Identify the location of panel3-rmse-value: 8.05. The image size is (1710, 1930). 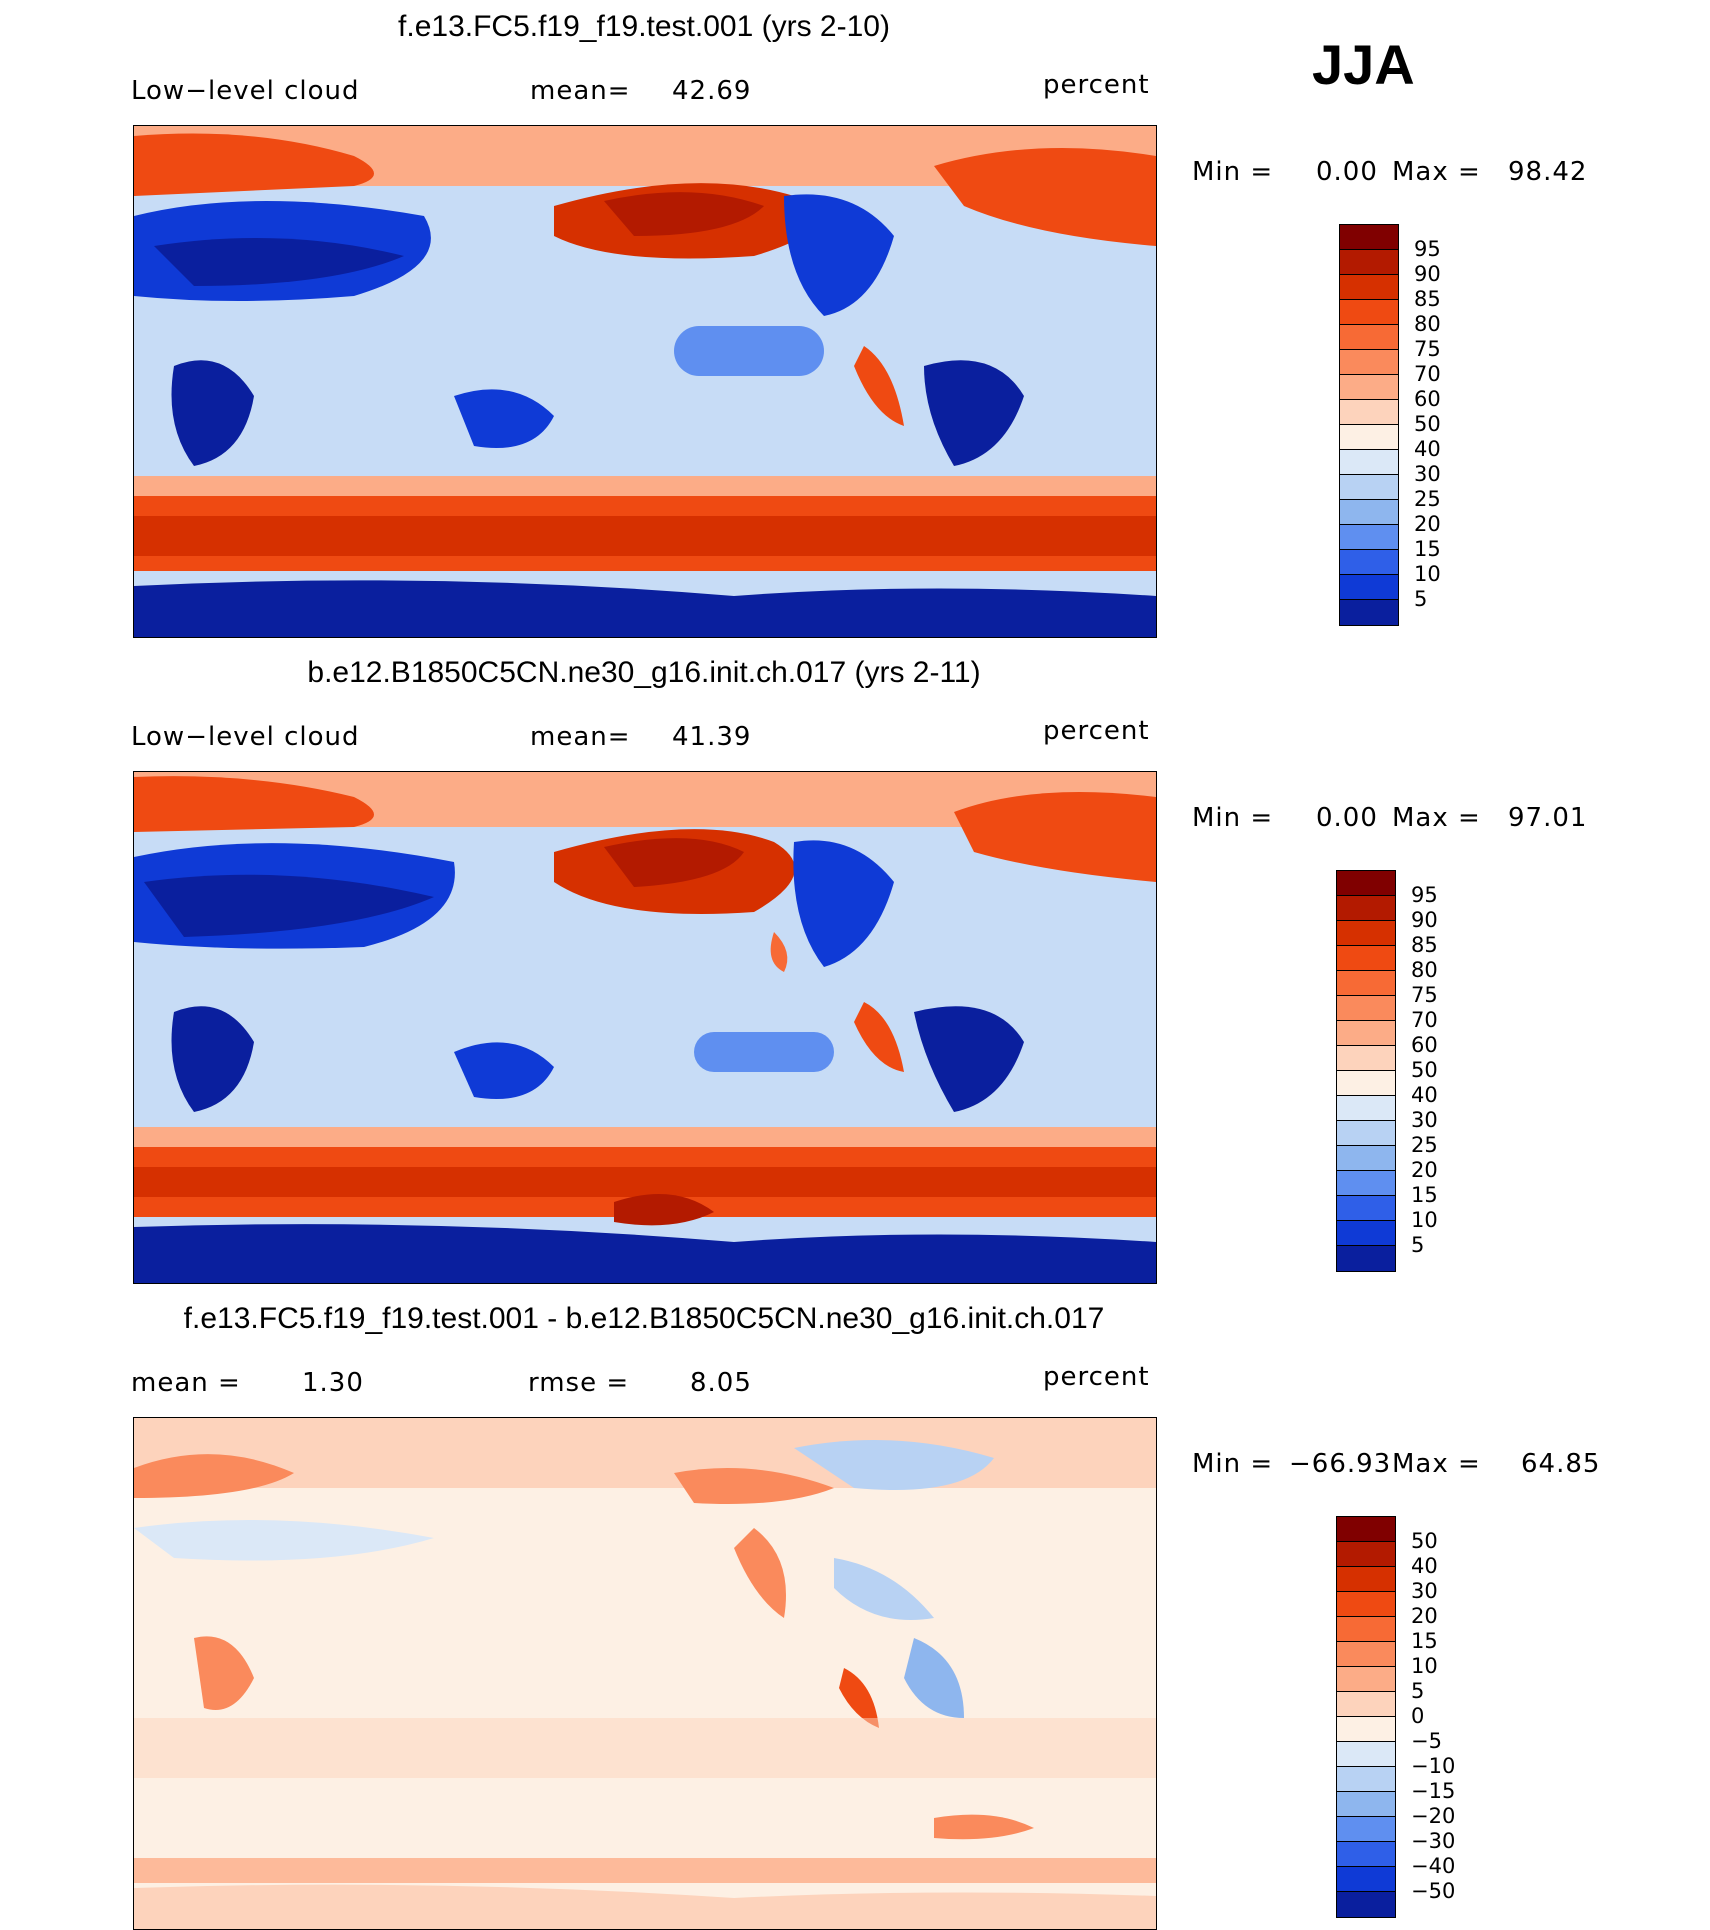
(721, 1383).